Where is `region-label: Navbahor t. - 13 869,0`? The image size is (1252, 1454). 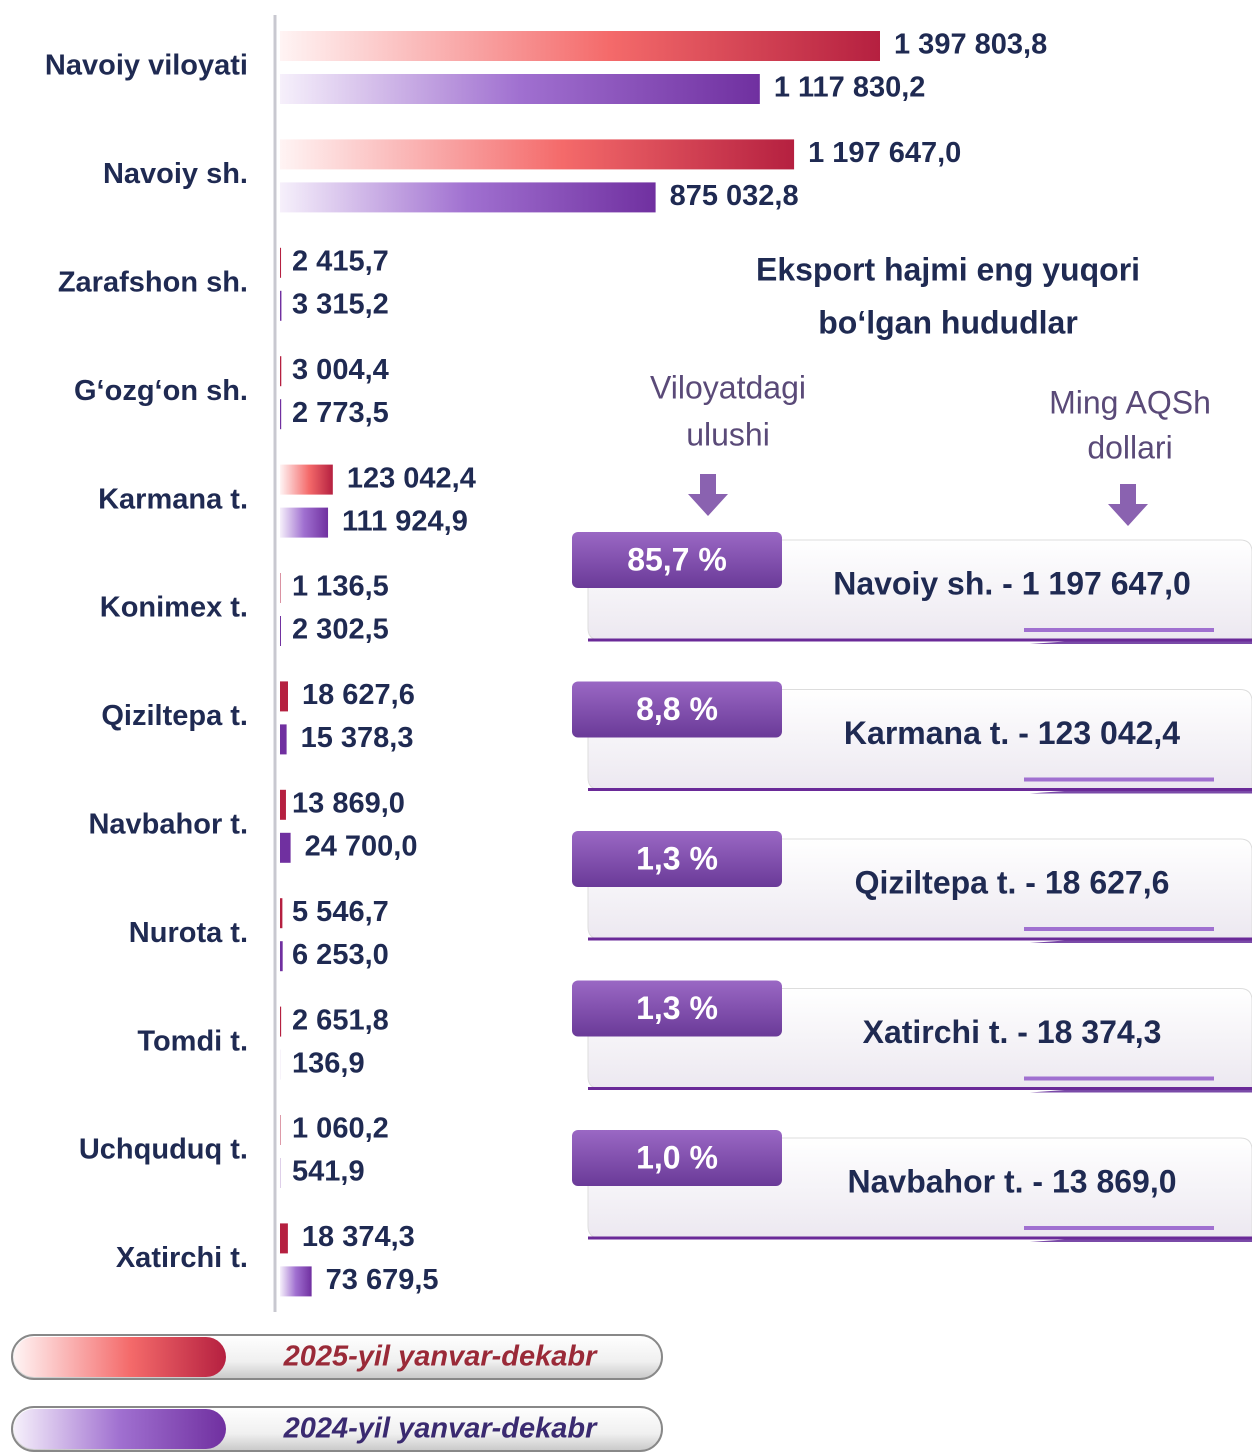
region-label: Navbahor t. - 13 869,0 is located at coordinates (1011, 1181).